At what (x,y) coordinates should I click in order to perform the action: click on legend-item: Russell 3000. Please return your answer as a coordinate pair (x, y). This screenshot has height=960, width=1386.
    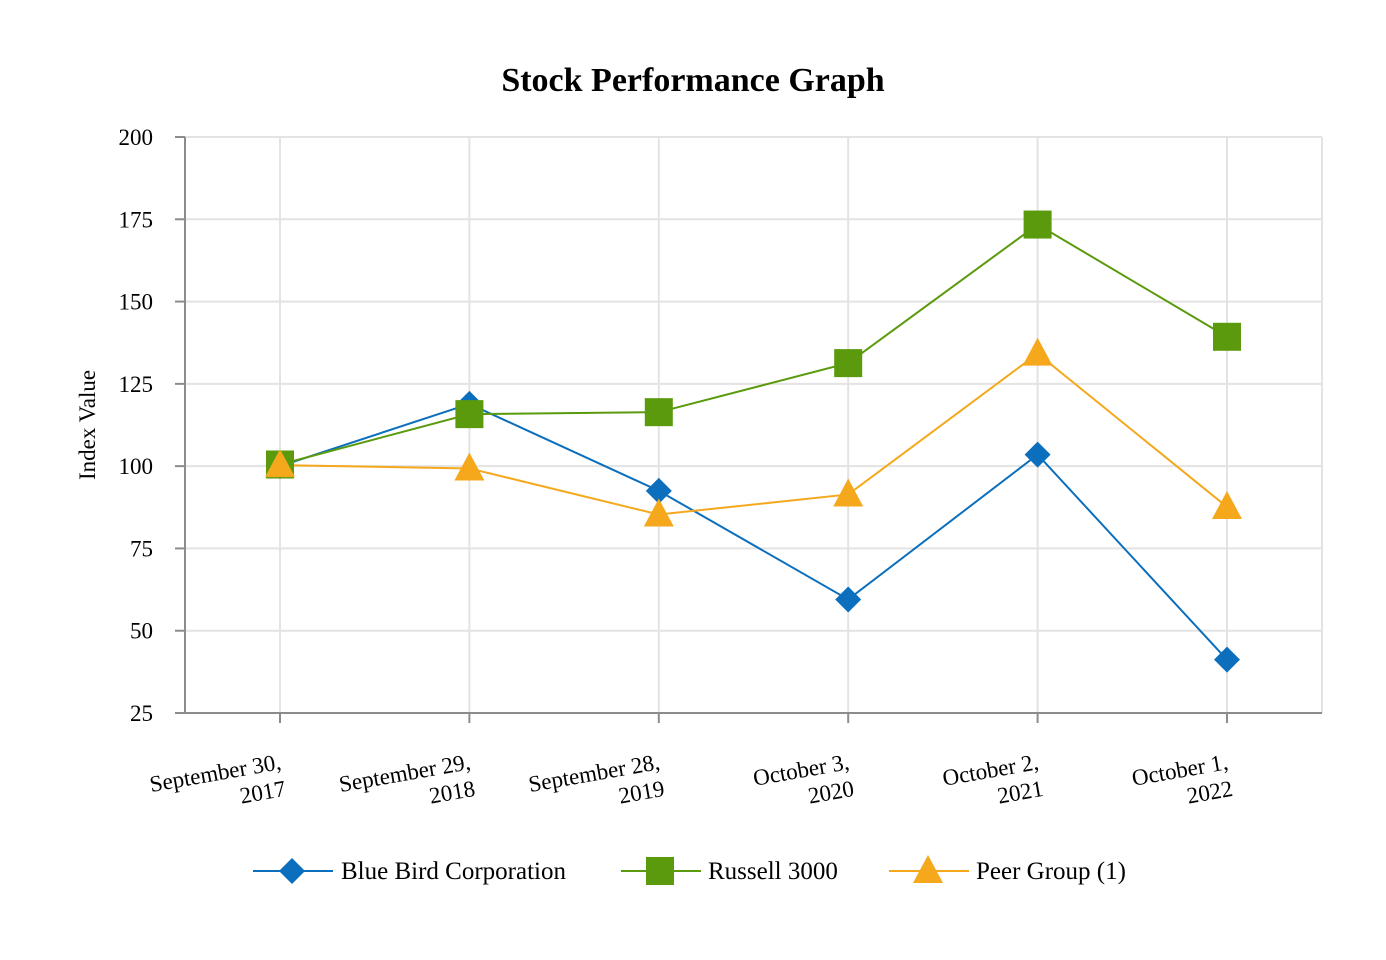
    Looking at the image, I should click on (729, 871).